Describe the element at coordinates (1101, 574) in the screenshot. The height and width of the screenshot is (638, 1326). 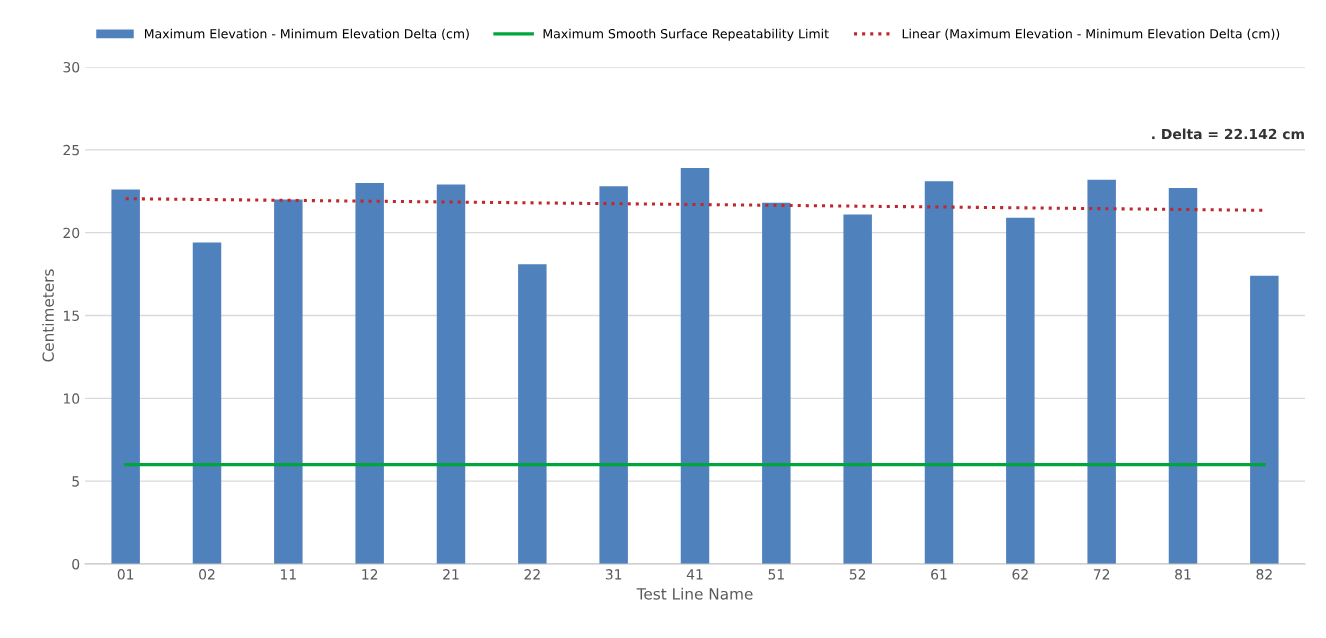
I see `x-tick-label: 72` at that location.